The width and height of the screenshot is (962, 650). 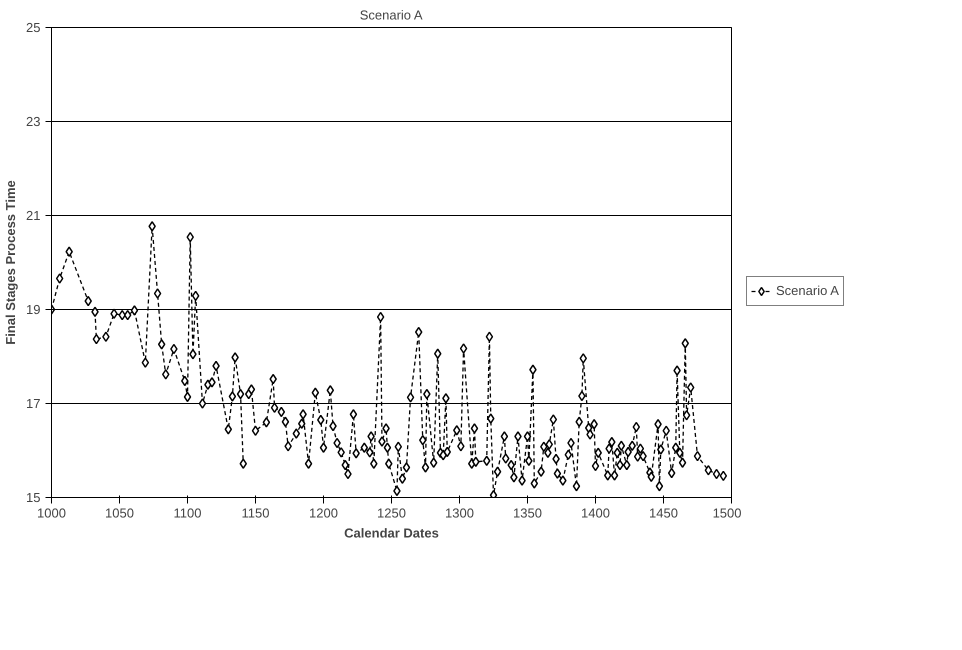 What do you see at coordinates (256, 513) in the screenshot?
I see `x-tick-label: 1150` at bounding box center [256, 513].